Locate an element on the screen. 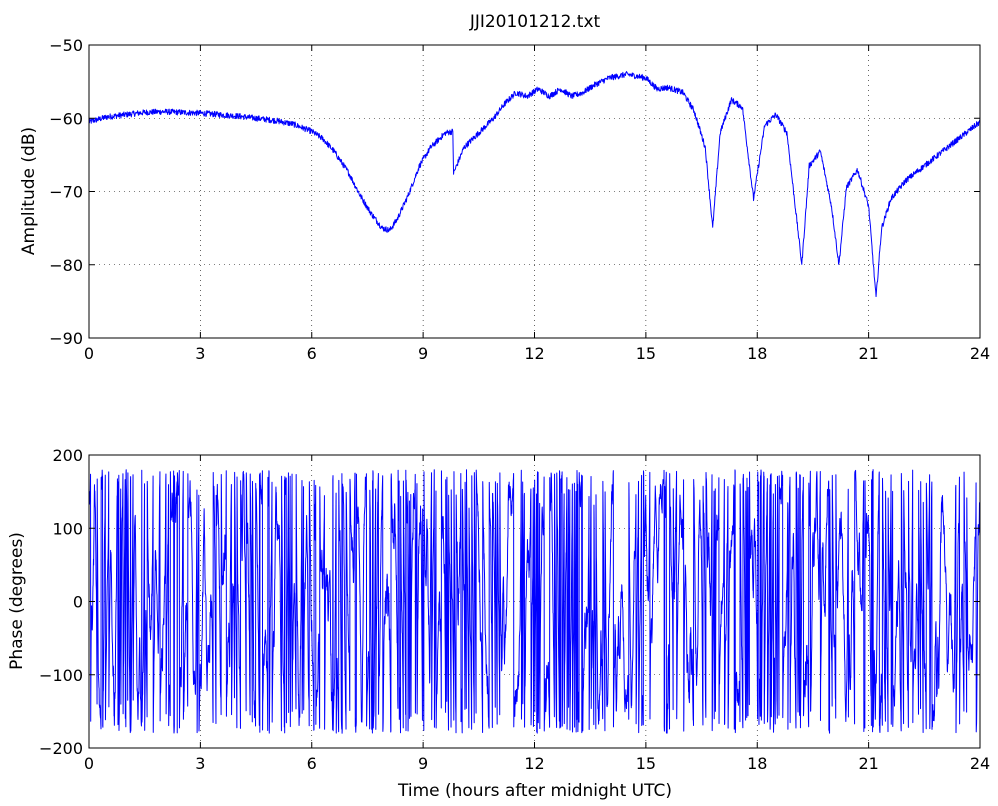 This screenshot has width=998, height=806. phase-x-tick-label: 6 is located at coordinates (312, 763).